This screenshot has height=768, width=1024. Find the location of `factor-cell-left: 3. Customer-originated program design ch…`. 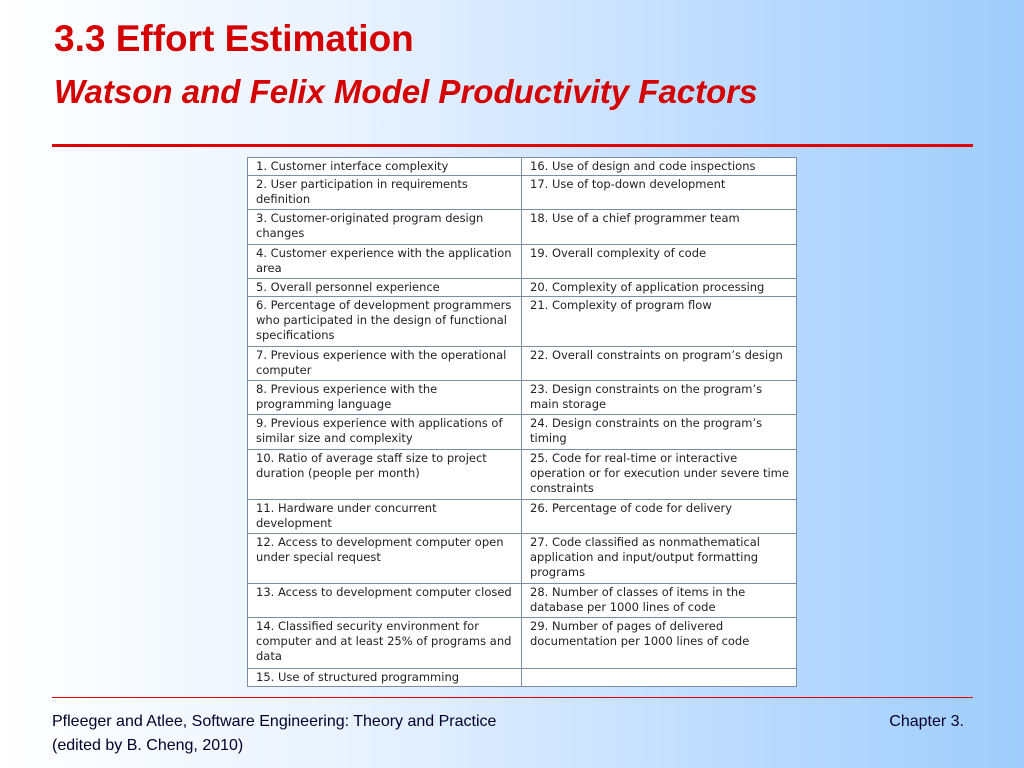

factor-cell-left: 3. Customer-originated program design ch… is located at coordinates (384, 227).